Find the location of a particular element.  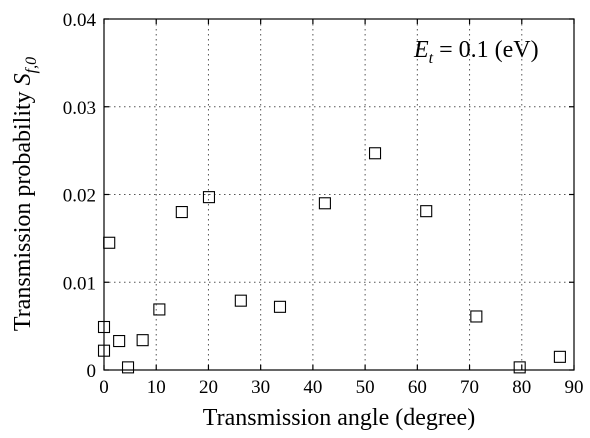

energy-symbol: E is located at coordinates (421, 50).